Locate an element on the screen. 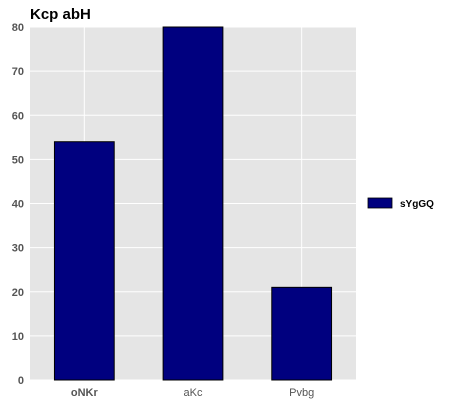 This screenshot has height=406, width=464. x-tick-label: oNKr is located at coordinates (85, 393).